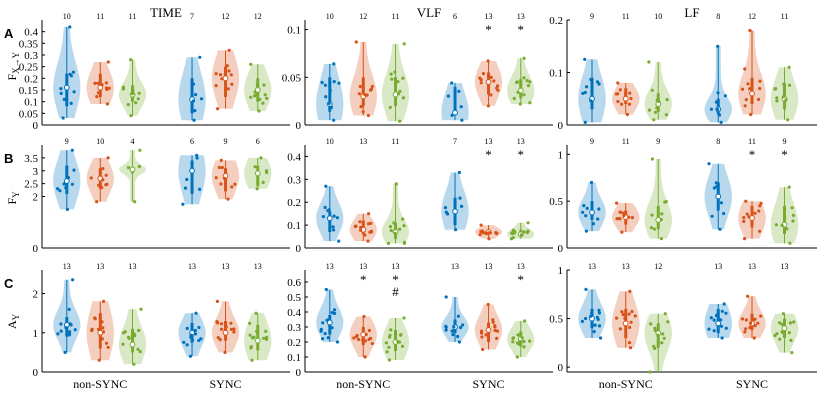 This screenshot has height=401, width=830. What do you see at coordinates (626, 141) in the screenshot?
I see `sample-count-label: 11` at bounding box center [626, 141].